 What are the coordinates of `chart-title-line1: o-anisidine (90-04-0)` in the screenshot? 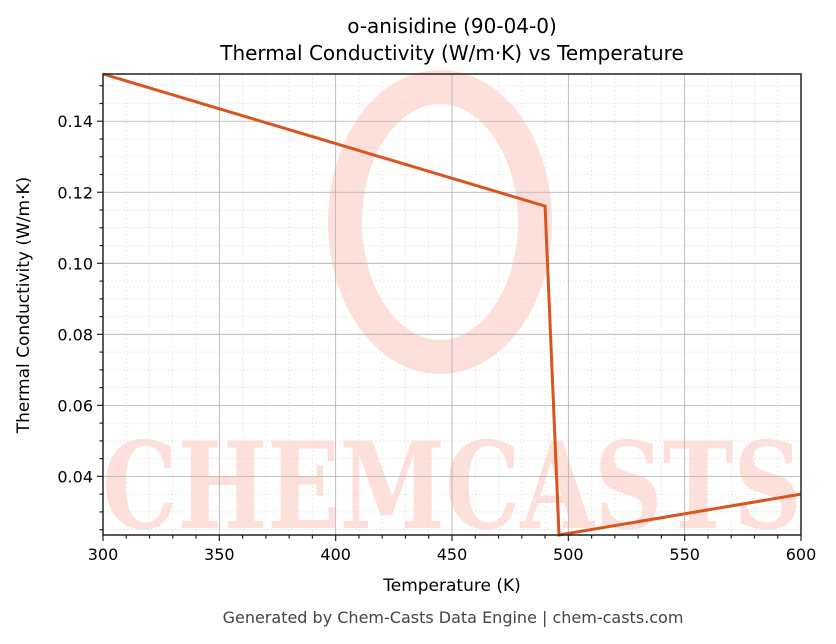 It's located at (452, 26).